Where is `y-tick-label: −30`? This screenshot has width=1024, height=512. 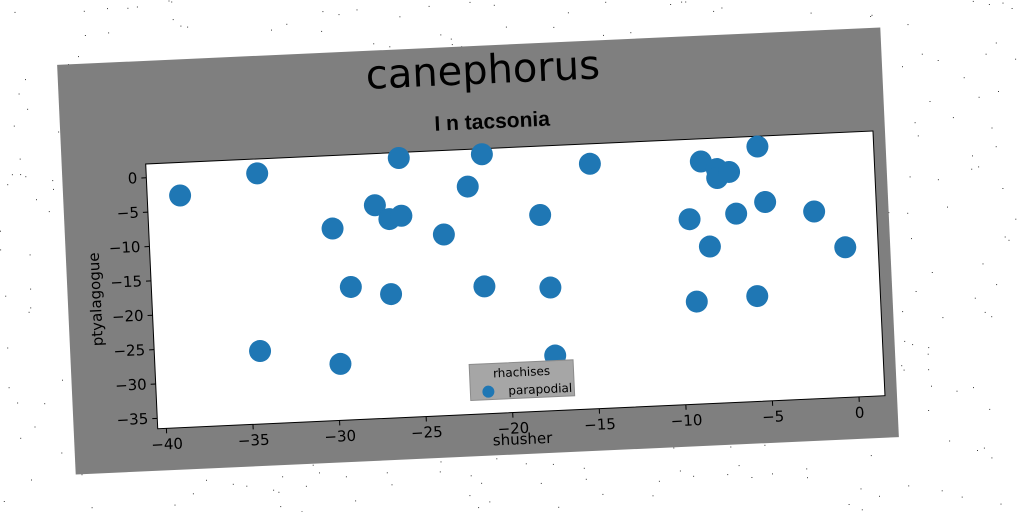
y-tick-label: −30 is located at coordinates (131, 384).